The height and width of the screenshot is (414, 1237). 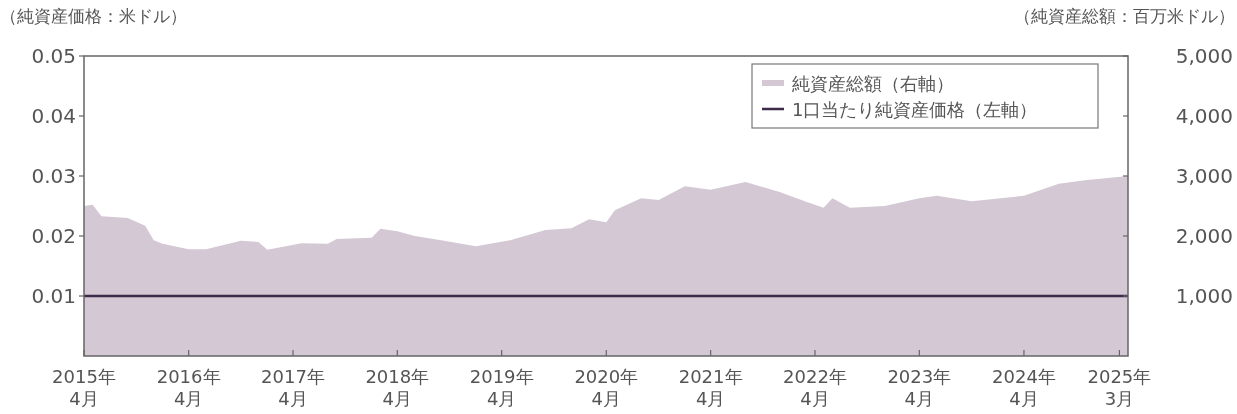 I want to click on y-tick-label: 0.01, so click(x=53, y=296).